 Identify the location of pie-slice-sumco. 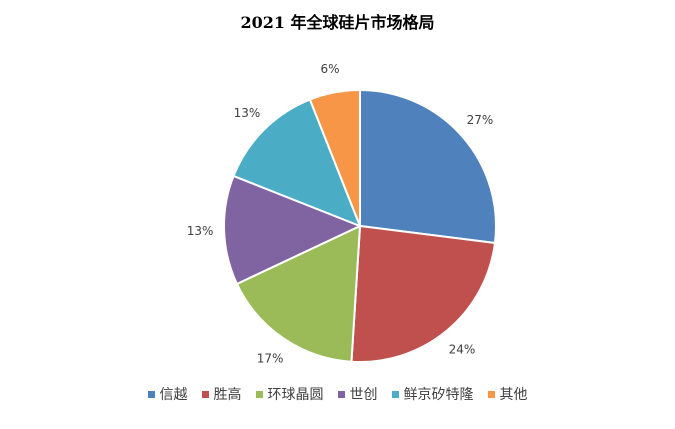
(423, 294).